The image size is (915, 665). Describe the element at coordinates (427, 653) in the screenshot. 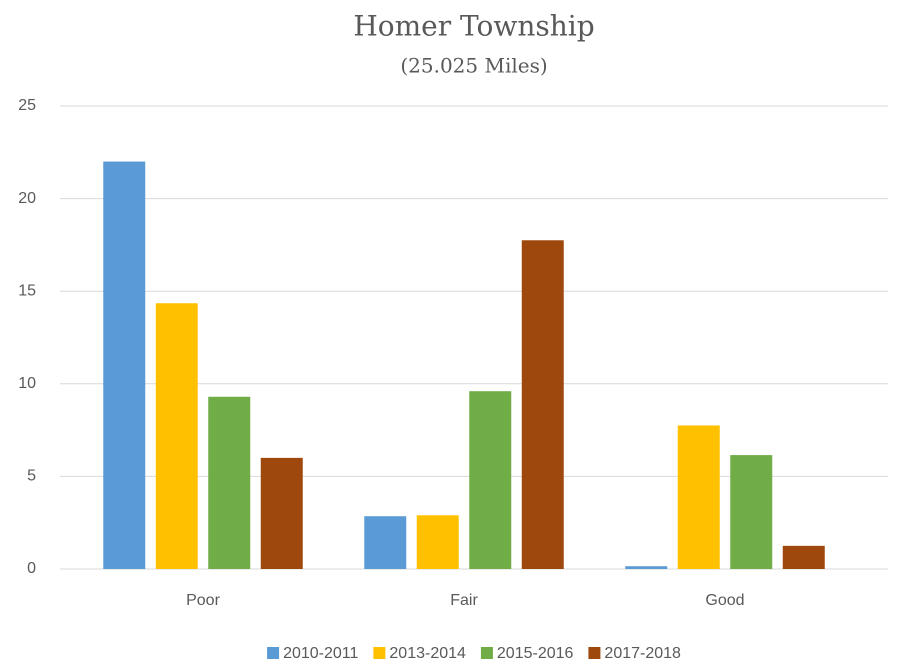

I see `legend-label: 2013-2014` at that location.